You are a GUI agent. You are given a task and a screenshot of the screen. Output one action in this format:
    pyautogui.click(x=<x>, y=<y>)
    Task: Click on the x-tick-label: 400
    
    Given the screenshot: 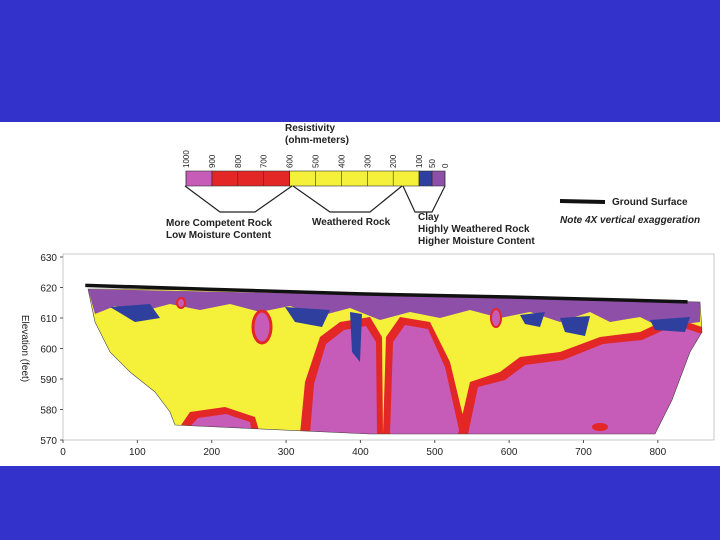 What is the action you would take?
    pyautogui.click(x=360, y=452)
    